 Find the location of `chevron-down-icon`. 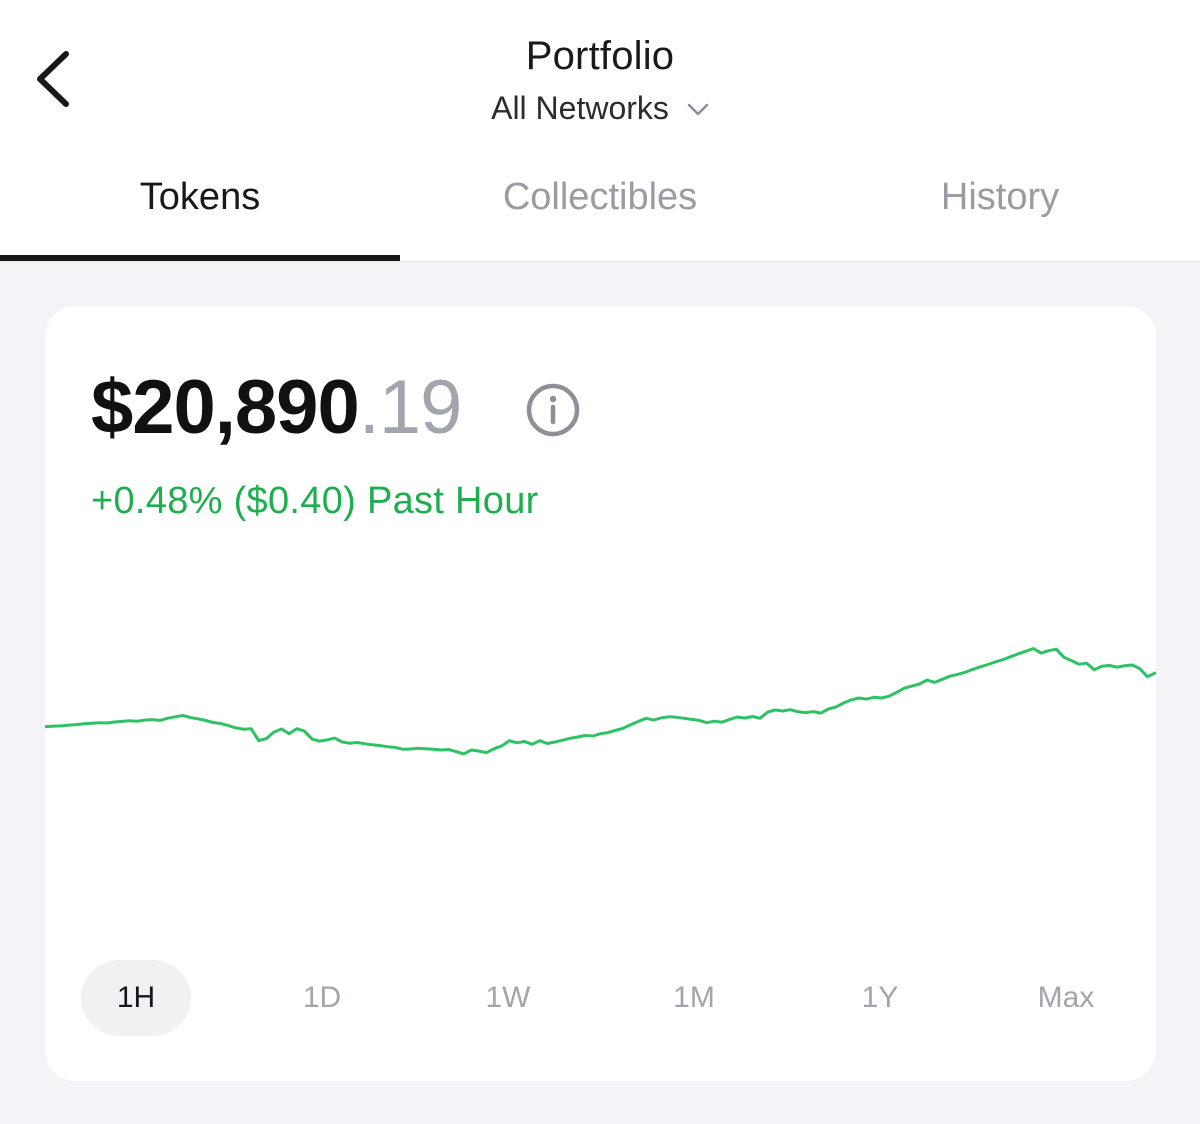

chevron-down-icon is located at coordinates (698, 109).